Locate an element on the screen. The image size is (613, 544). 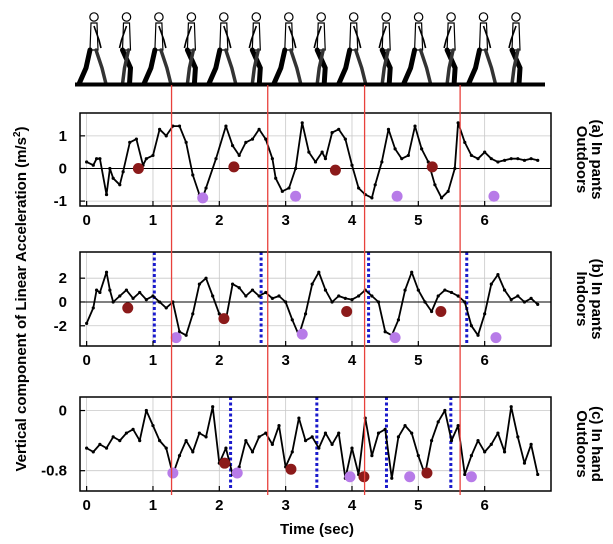
walker-strip is located at coordinates (310, 49).